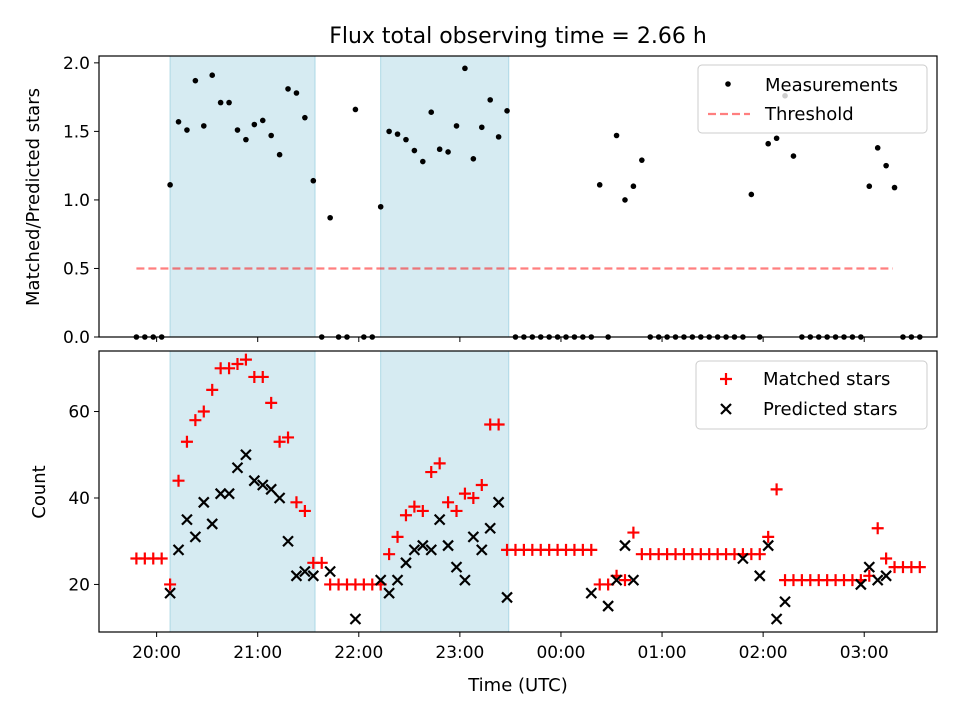  I want to click on y-tick-label: 40, so click(79, 499).